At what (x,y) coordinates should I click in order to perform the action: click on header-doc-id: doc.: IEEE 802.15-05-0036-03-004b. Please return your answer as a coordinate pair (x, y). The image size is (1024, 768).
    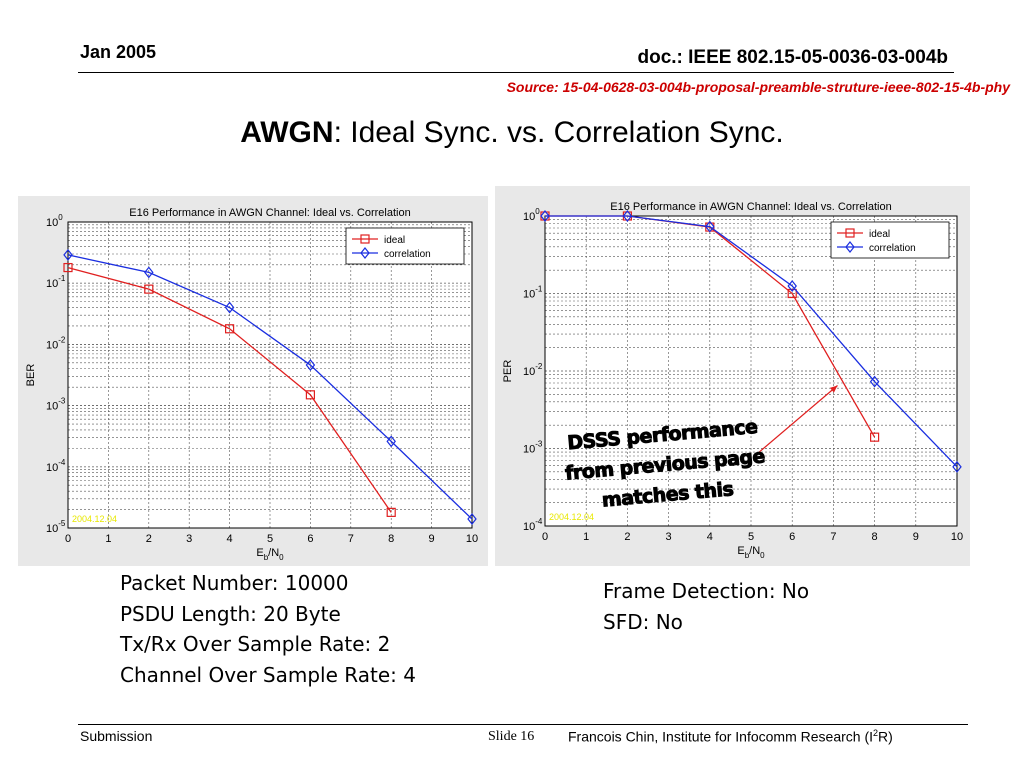
    Looking at the image, I should click on (792, 57).